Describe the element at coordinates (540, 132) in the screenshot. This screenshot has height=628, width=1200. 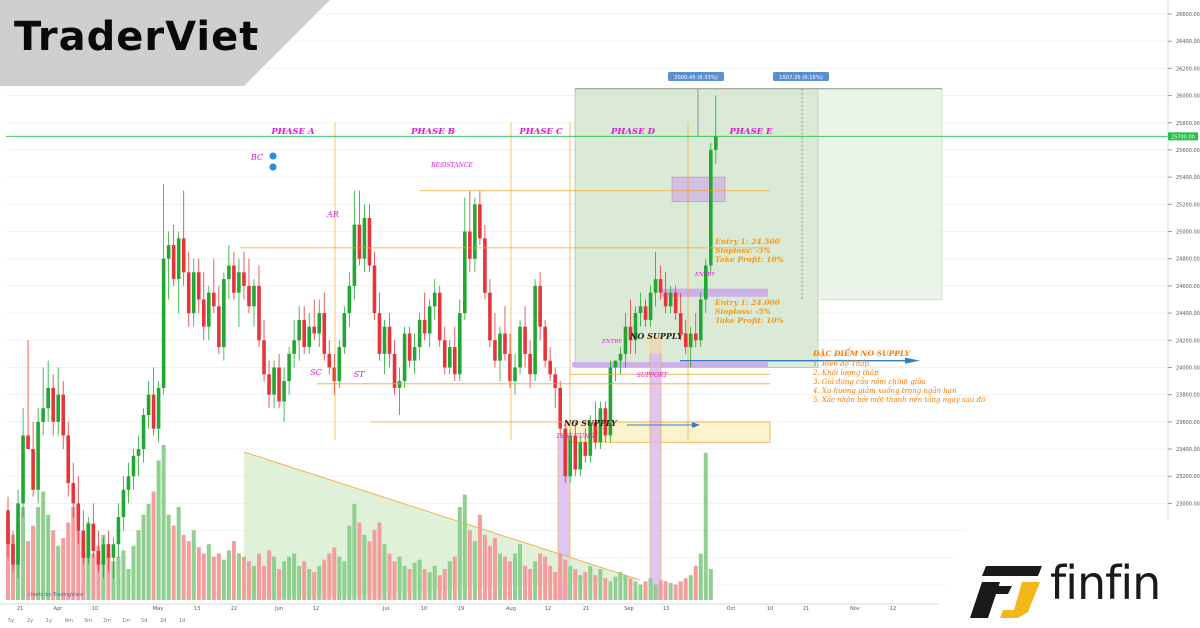
I see `phase-label: PHASE C` at that location.